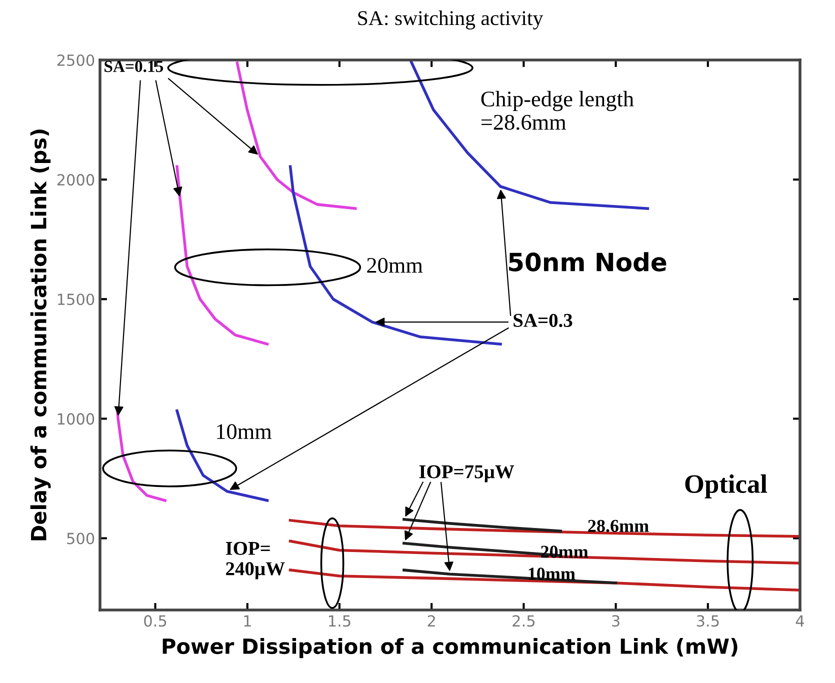 This screenshot has width=835, height=683. Describe the element at coordinates (339, 621) in the screenshot. I see `x-tick-label: 1.5` at that location.